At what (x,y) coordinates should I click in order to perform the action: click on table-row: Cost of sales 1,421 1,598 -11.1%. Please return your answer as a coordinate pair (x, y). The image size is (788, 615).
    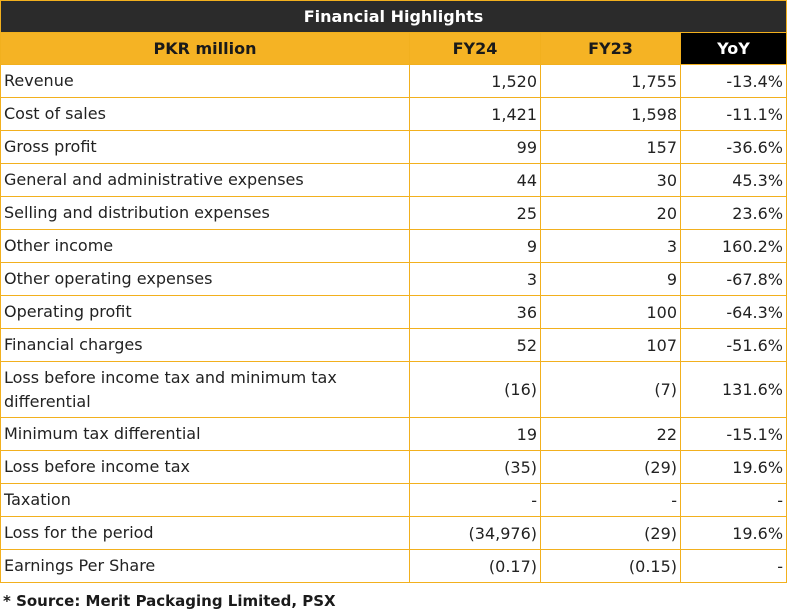
    Looking at the image, I should click on (394, 114).